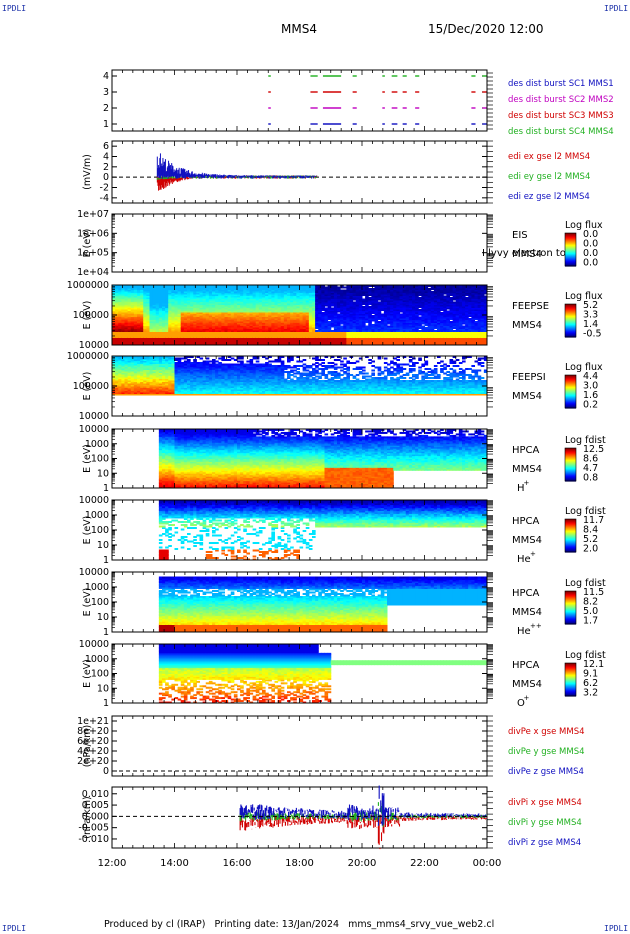  I want to click on eis-panel-instrument-label: EIS, so click(520, 235).